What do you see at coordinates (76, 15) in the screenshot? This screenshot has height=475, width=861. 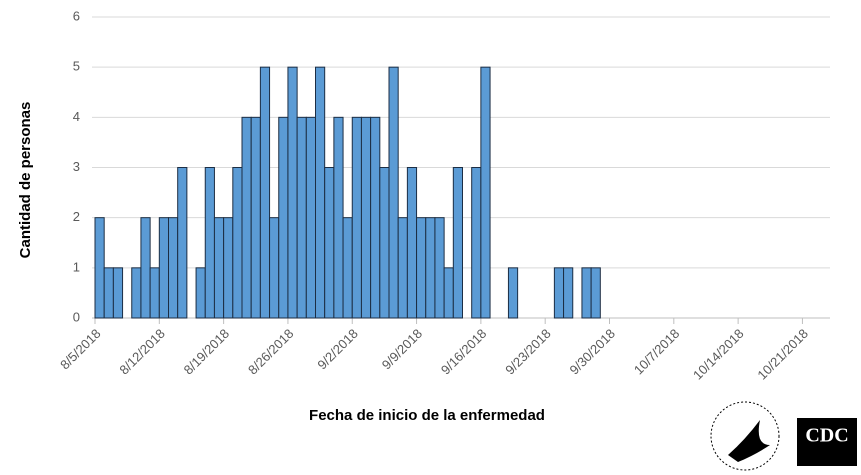 I see `y-tick-label: 6` at bounding box center [76, 15].